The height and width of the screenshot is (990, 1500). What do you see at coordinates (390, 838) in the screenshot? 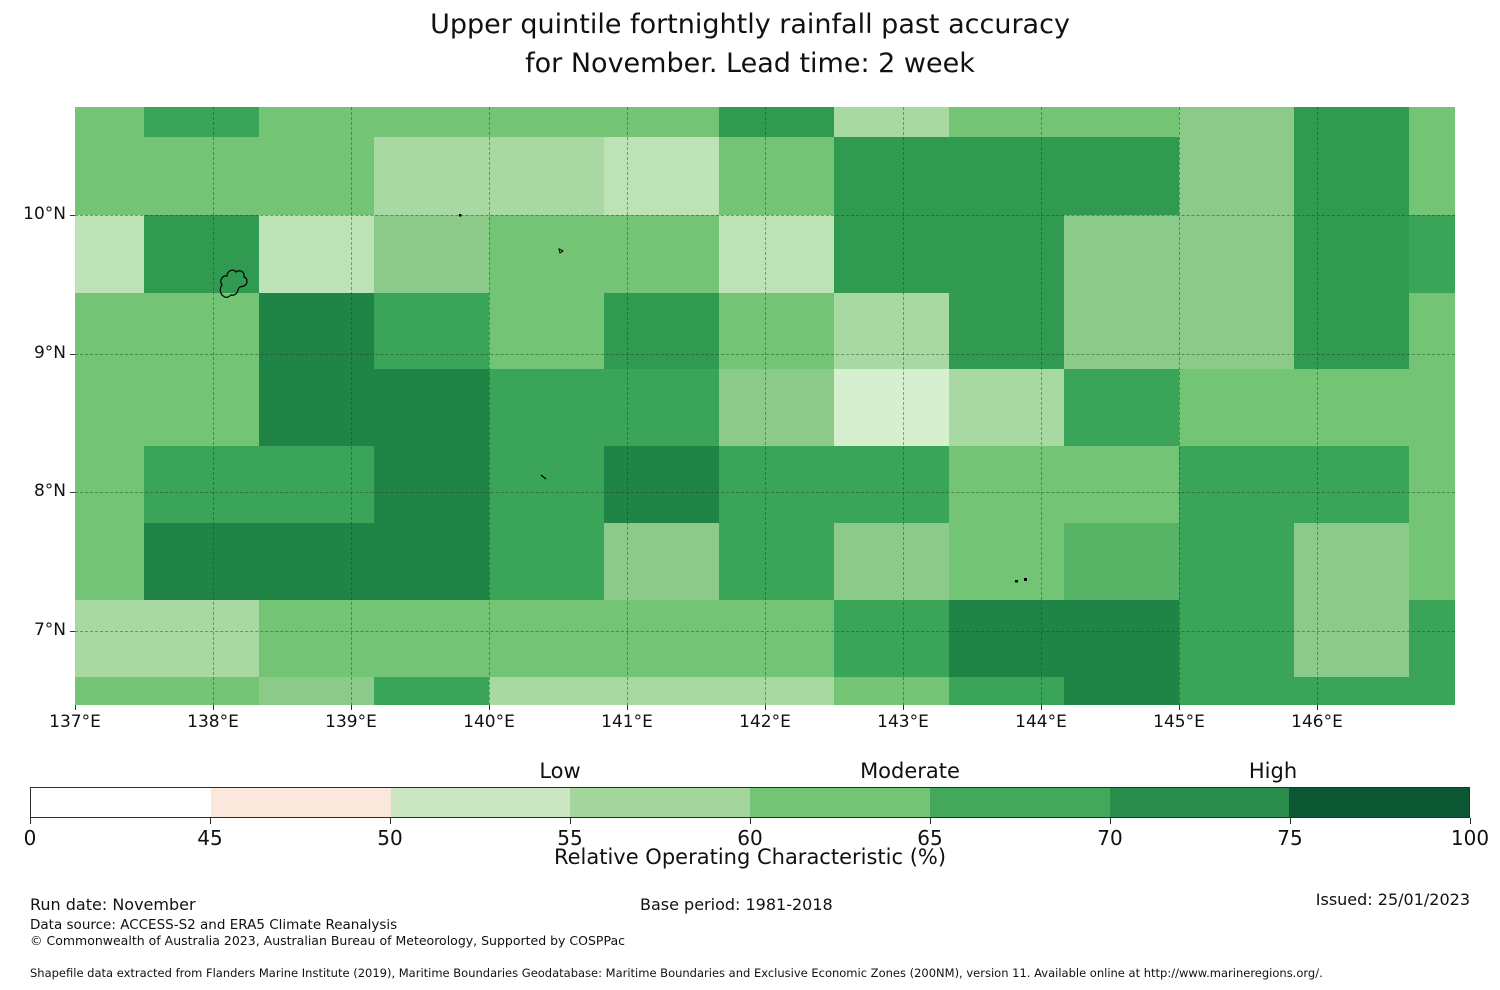
I see `colorbar-tick-label: 50` at bounding box center [390, 838].